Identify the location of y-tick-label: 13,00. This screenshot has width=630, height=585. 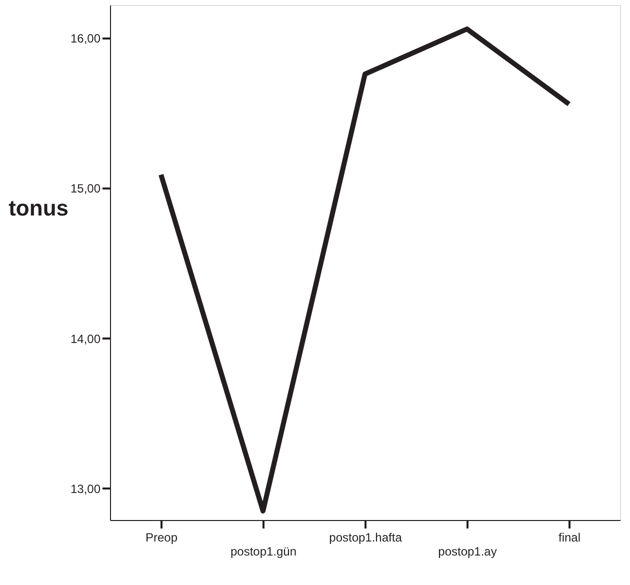
(85, 489).